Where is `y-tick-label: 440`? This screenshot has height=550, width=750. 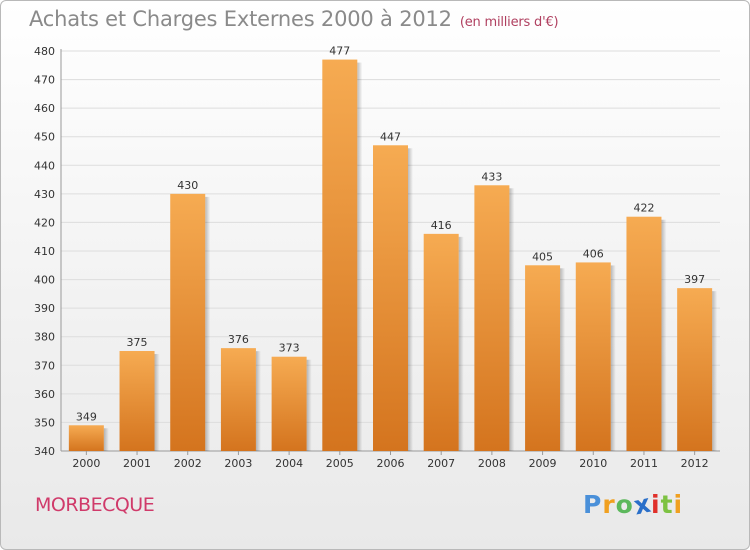
y-tick-label: 440 is located at coordinates (44, 165).